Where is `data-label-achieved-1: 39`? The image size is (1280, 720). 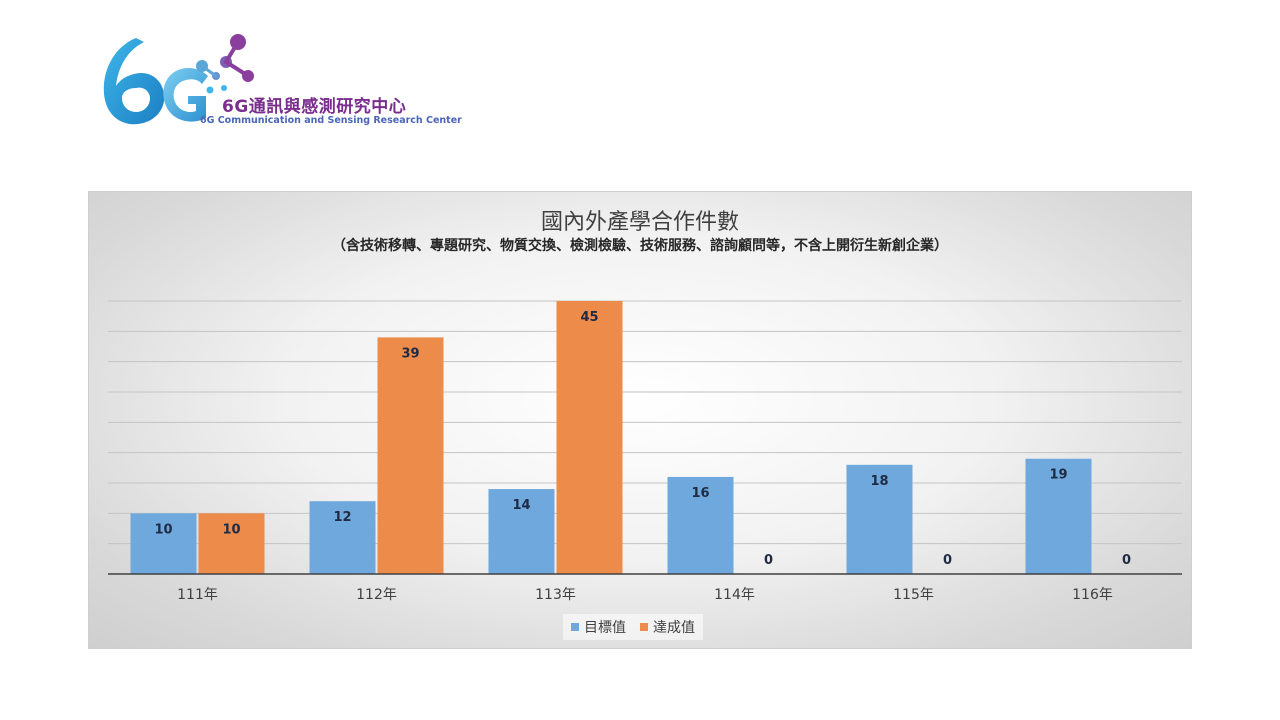
data-label-achieved-1: 39 is located at coordinates (410, 353).